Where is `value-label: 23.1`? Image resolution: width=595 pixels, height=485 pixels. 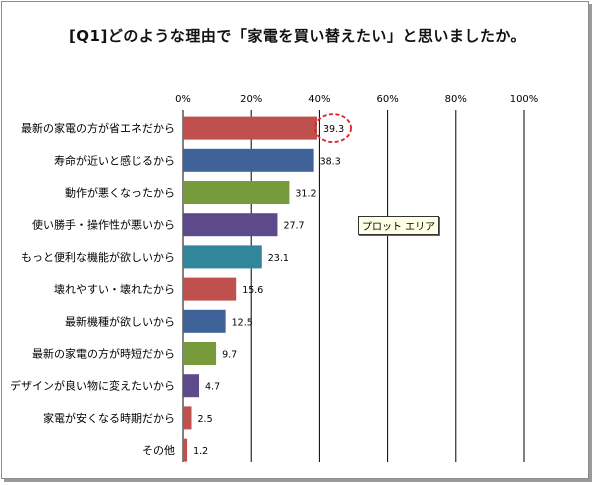
value-label: 23.1 is located at coordinates (278, 258).